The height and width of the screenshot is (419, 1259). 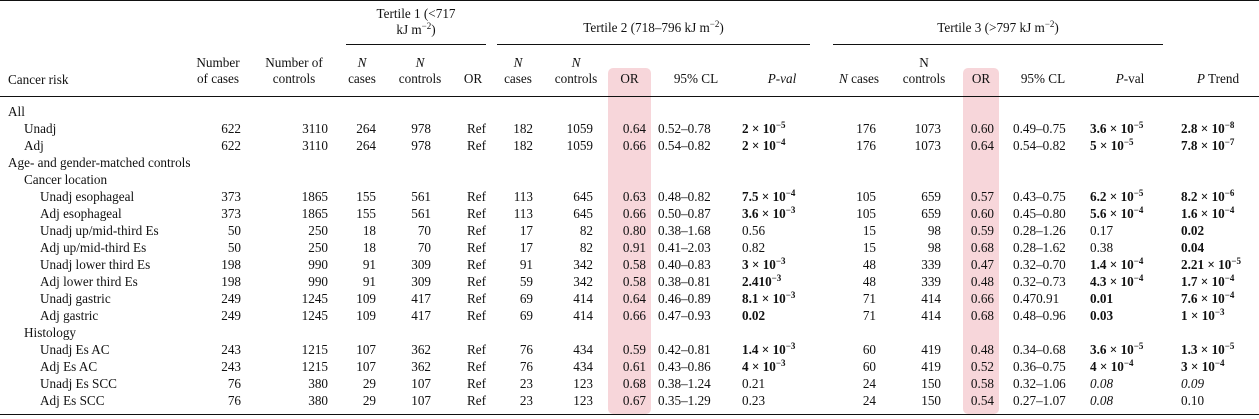 I want to click on cell-t1c: 978, so click(x=421, y=128).